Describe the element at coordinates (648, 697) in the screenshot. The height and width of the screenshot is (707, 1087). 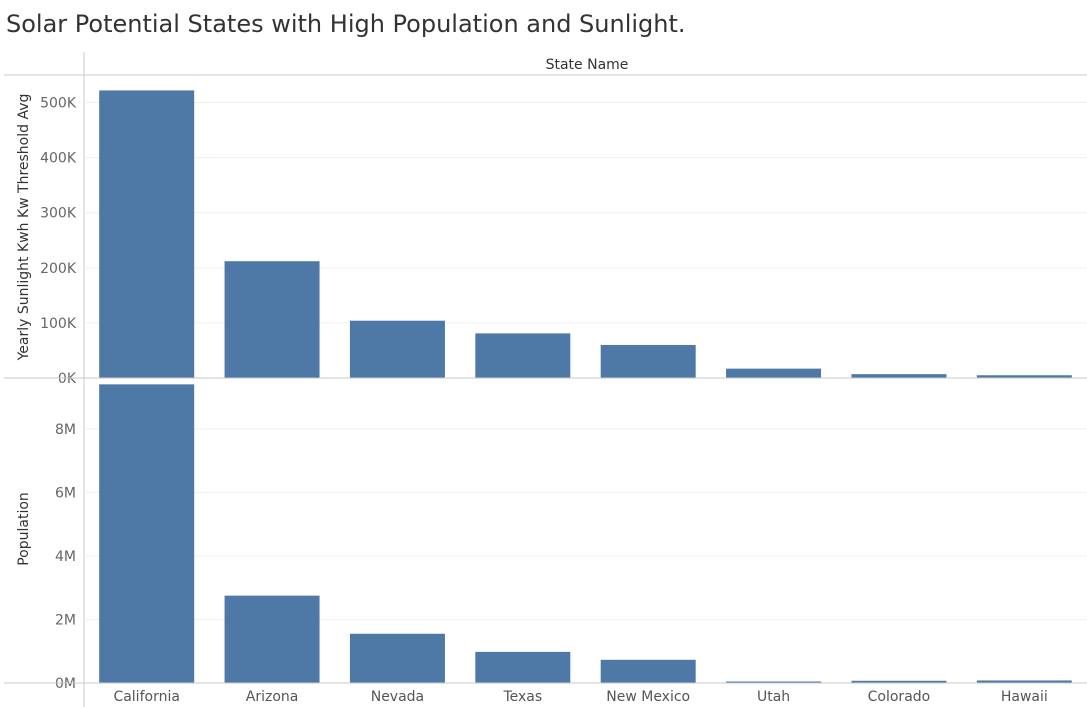
I see `category-label: New Mexico` at that location.